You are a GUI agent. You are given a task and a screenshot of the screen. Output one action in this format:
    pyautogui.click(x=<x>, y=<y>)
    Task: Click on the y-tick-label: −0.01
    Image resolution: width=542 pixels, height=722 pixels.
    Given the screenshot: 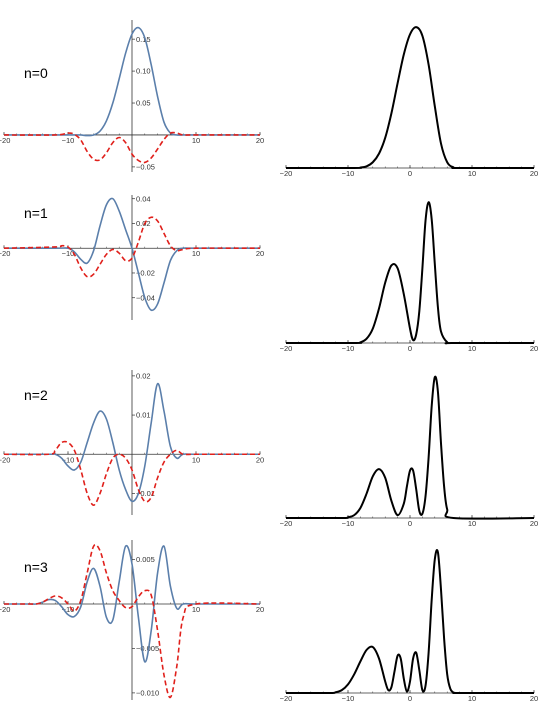 What is the action you would take?
    pyautogui.click(x=145, y=493)
    